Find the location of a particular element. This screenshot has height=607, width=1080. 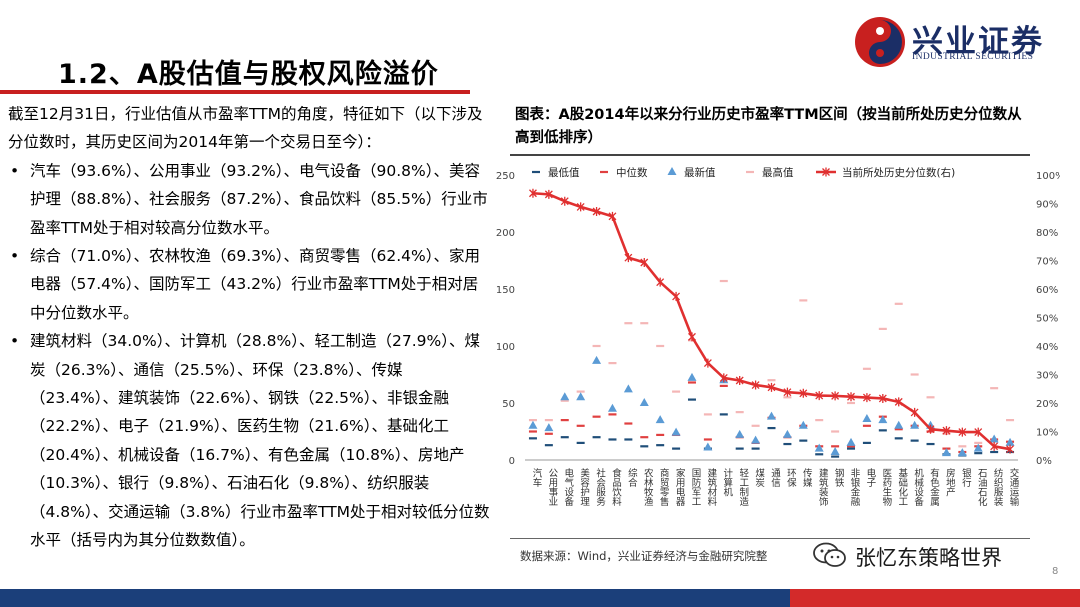

x-tick-label: 有色金属 is located at coordinates (934, 487).